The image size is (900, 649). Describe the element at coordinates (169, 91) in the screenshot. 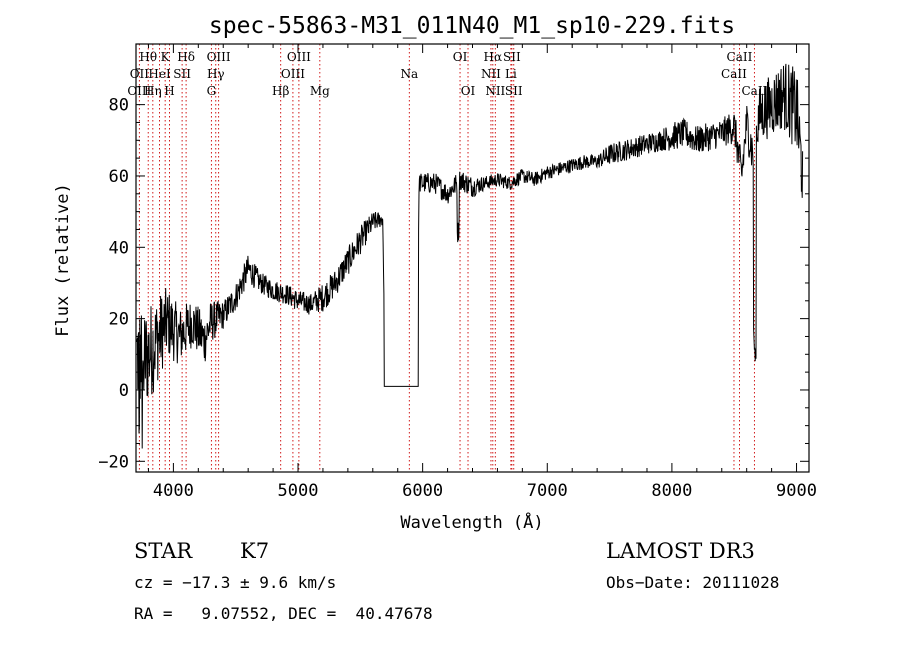

I see `spectral-line-label: H` at that location.